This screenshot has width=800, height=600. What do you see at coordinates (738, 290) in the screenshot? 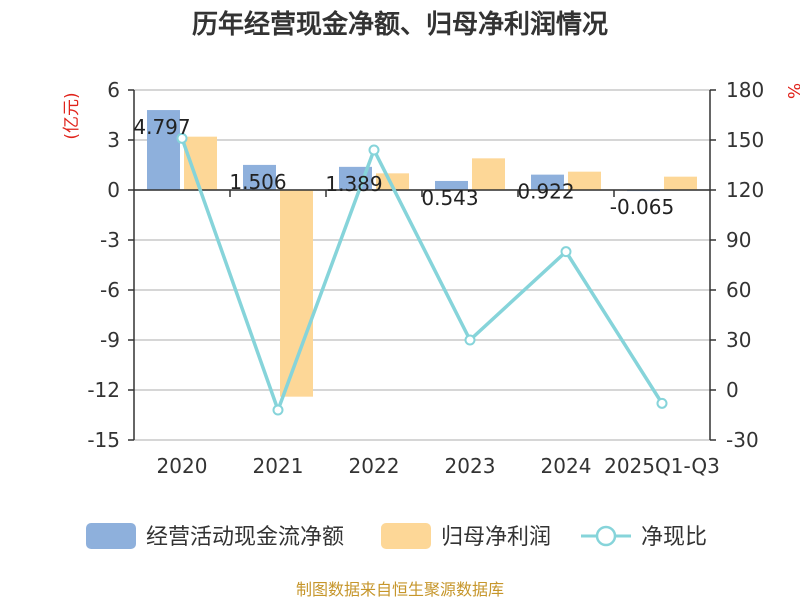
I see `right-axis-tick-label: 60` at bounding box center [738, 290].